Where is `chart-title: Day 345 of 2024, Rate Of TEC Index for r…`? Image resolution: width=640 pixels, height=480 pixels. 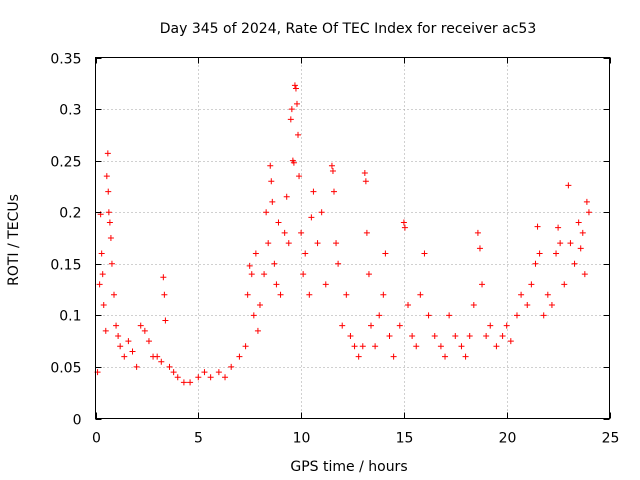 chart-title: Day 345 of 2024, Rate Of TEC Index for r… is located at coordinates (348, 29).